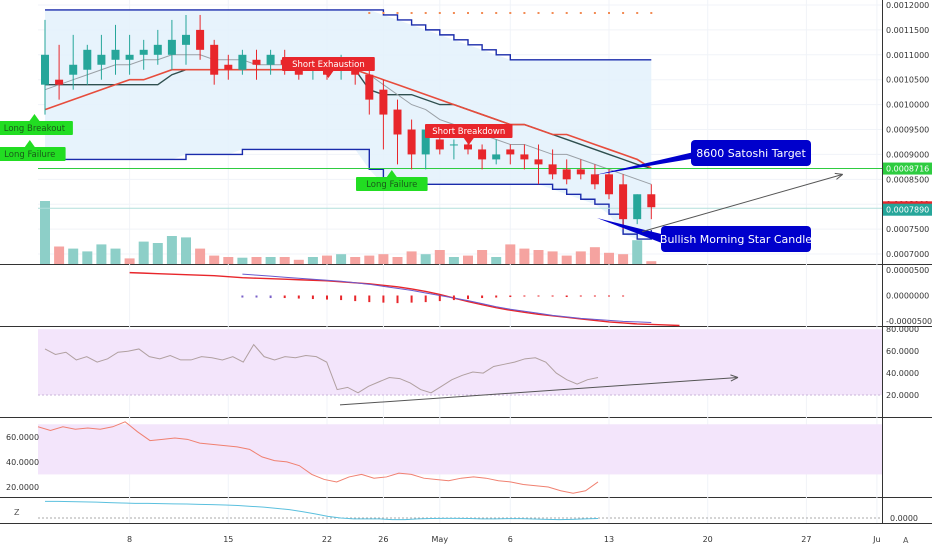 This screenshot has width=932, height=550. What do you see at coordinates (907, 254) in the screenshot?
I see `price-tick-label: 0.0007000` at bounding box center [907, 254].